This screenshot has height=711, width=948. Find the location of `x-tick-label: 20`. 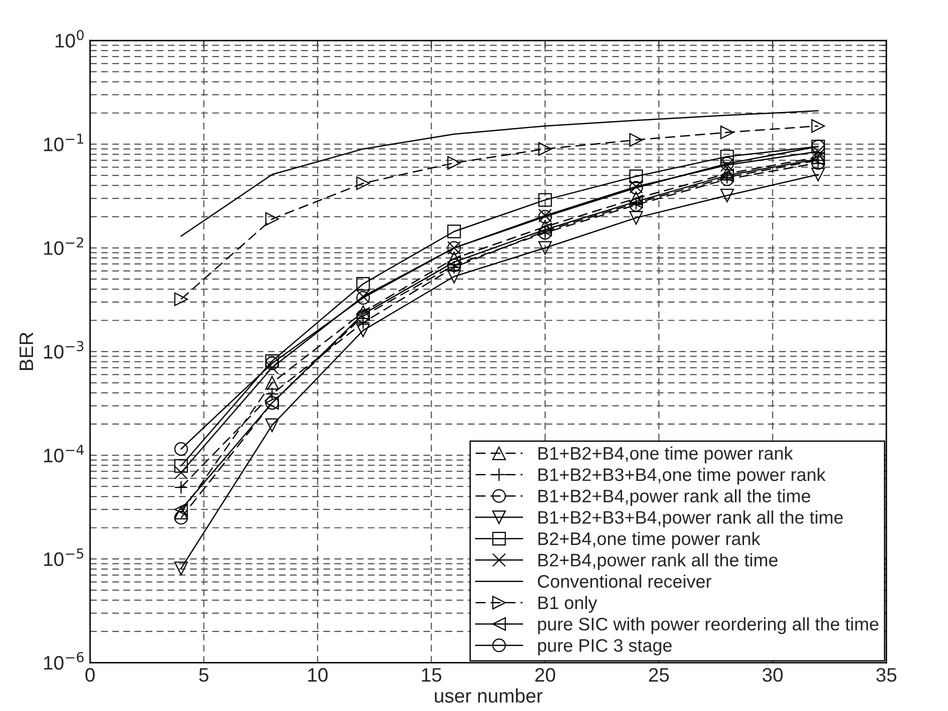

x-tick-label: 20 is located at coordinates (545, 675).